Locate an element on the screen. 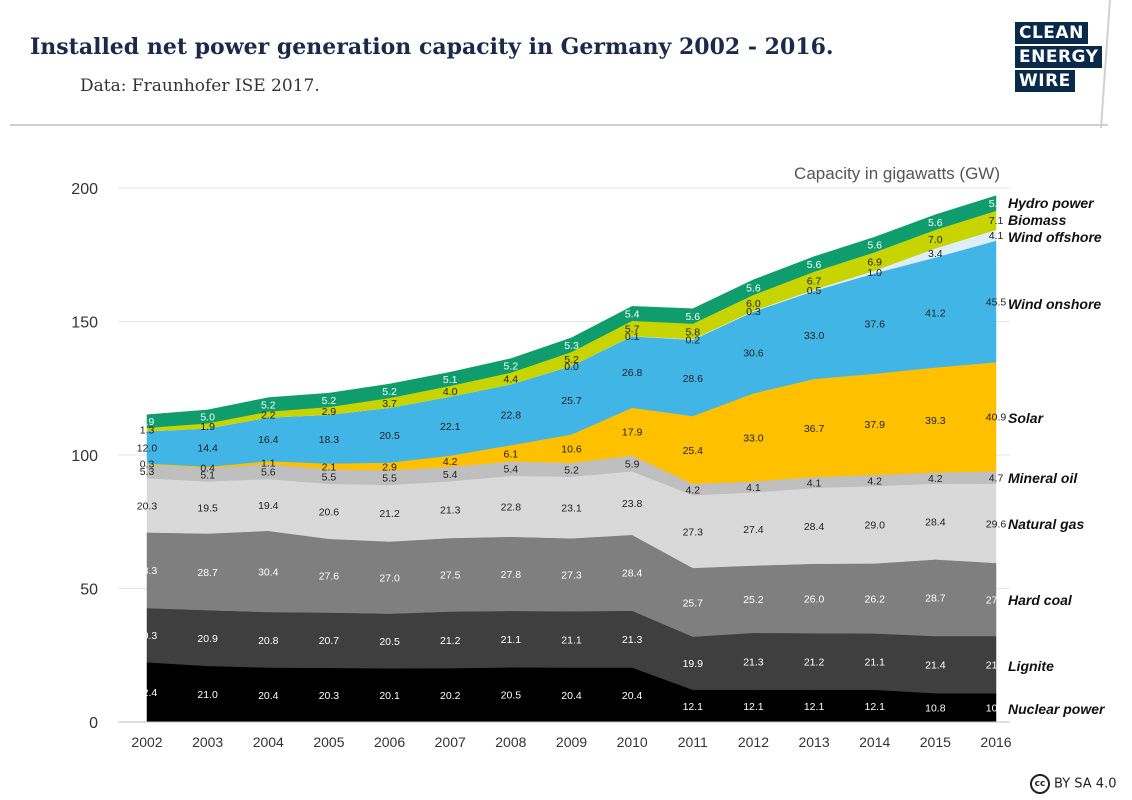 The height and width of the screenshot is (800, 1132). x-tick-label: 2003 is located at coordinates (207, 742).